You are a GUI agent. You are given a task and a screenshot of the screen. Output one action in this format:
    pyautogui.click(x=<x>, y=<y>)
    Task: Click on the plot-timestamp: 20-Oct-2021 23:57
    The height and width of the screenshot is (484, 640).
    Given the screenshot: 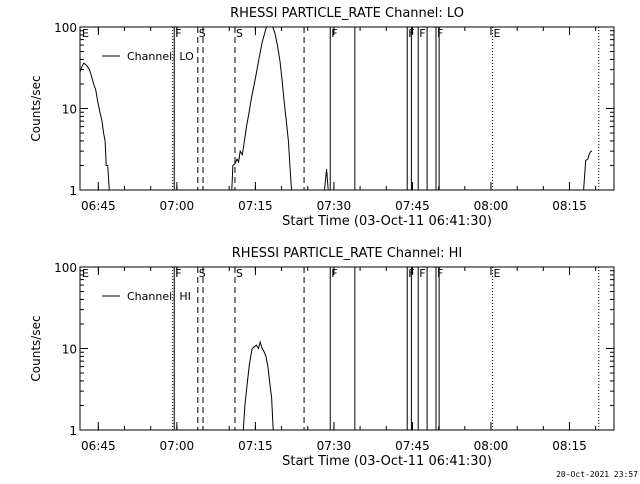 What is the action you would take?
    pyautogui.click(x=597, y=474)
    